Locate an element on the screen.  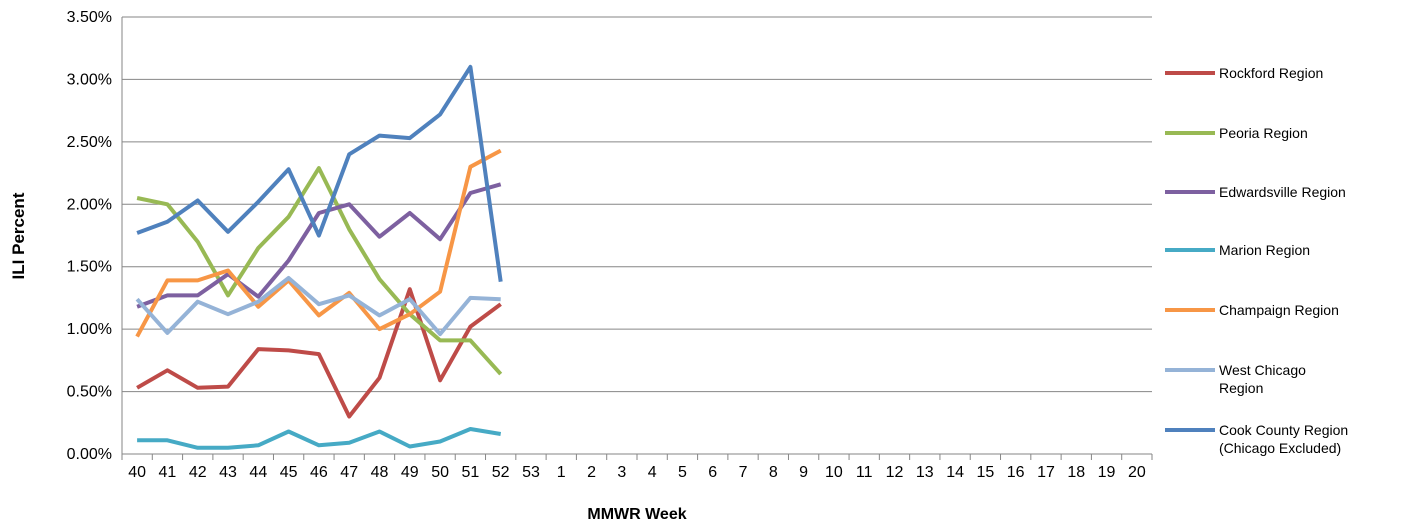
x-tick-label: 45 is located at coordinates (289, 472).